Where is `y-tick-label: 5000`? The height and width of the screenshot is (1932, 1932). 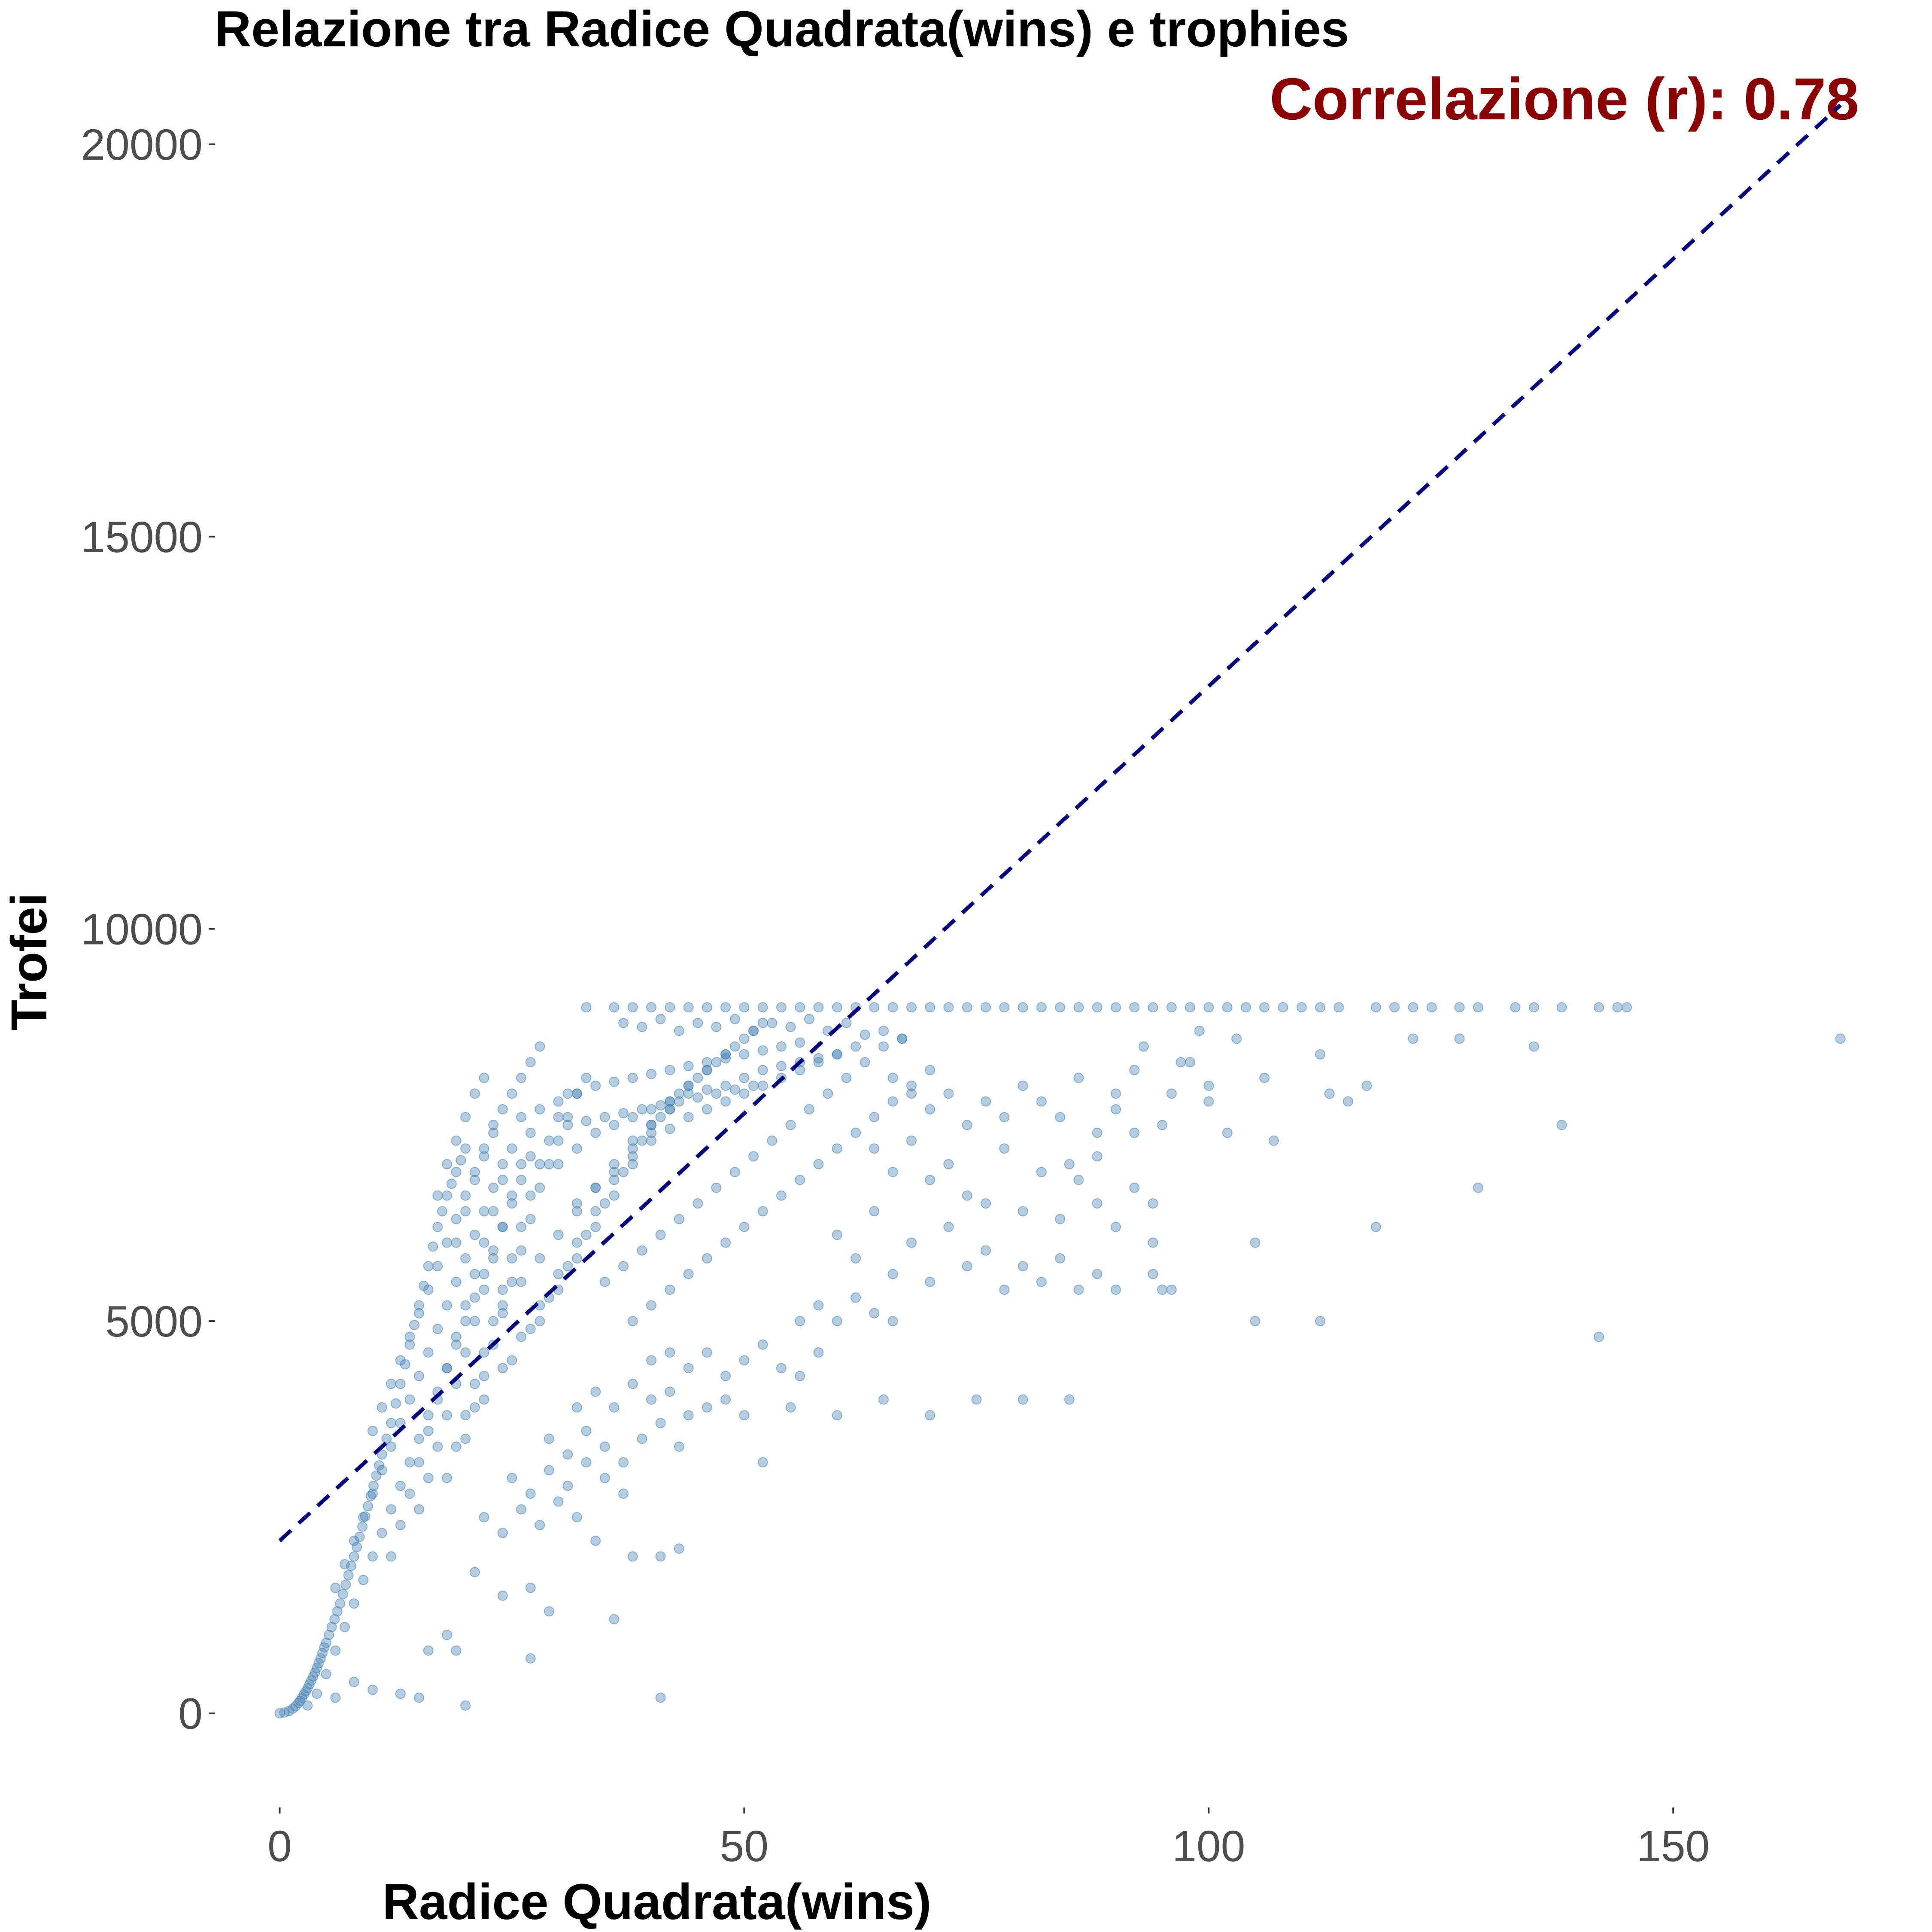 y-tick-label: 5000 is located at coordinates (154, 1321).